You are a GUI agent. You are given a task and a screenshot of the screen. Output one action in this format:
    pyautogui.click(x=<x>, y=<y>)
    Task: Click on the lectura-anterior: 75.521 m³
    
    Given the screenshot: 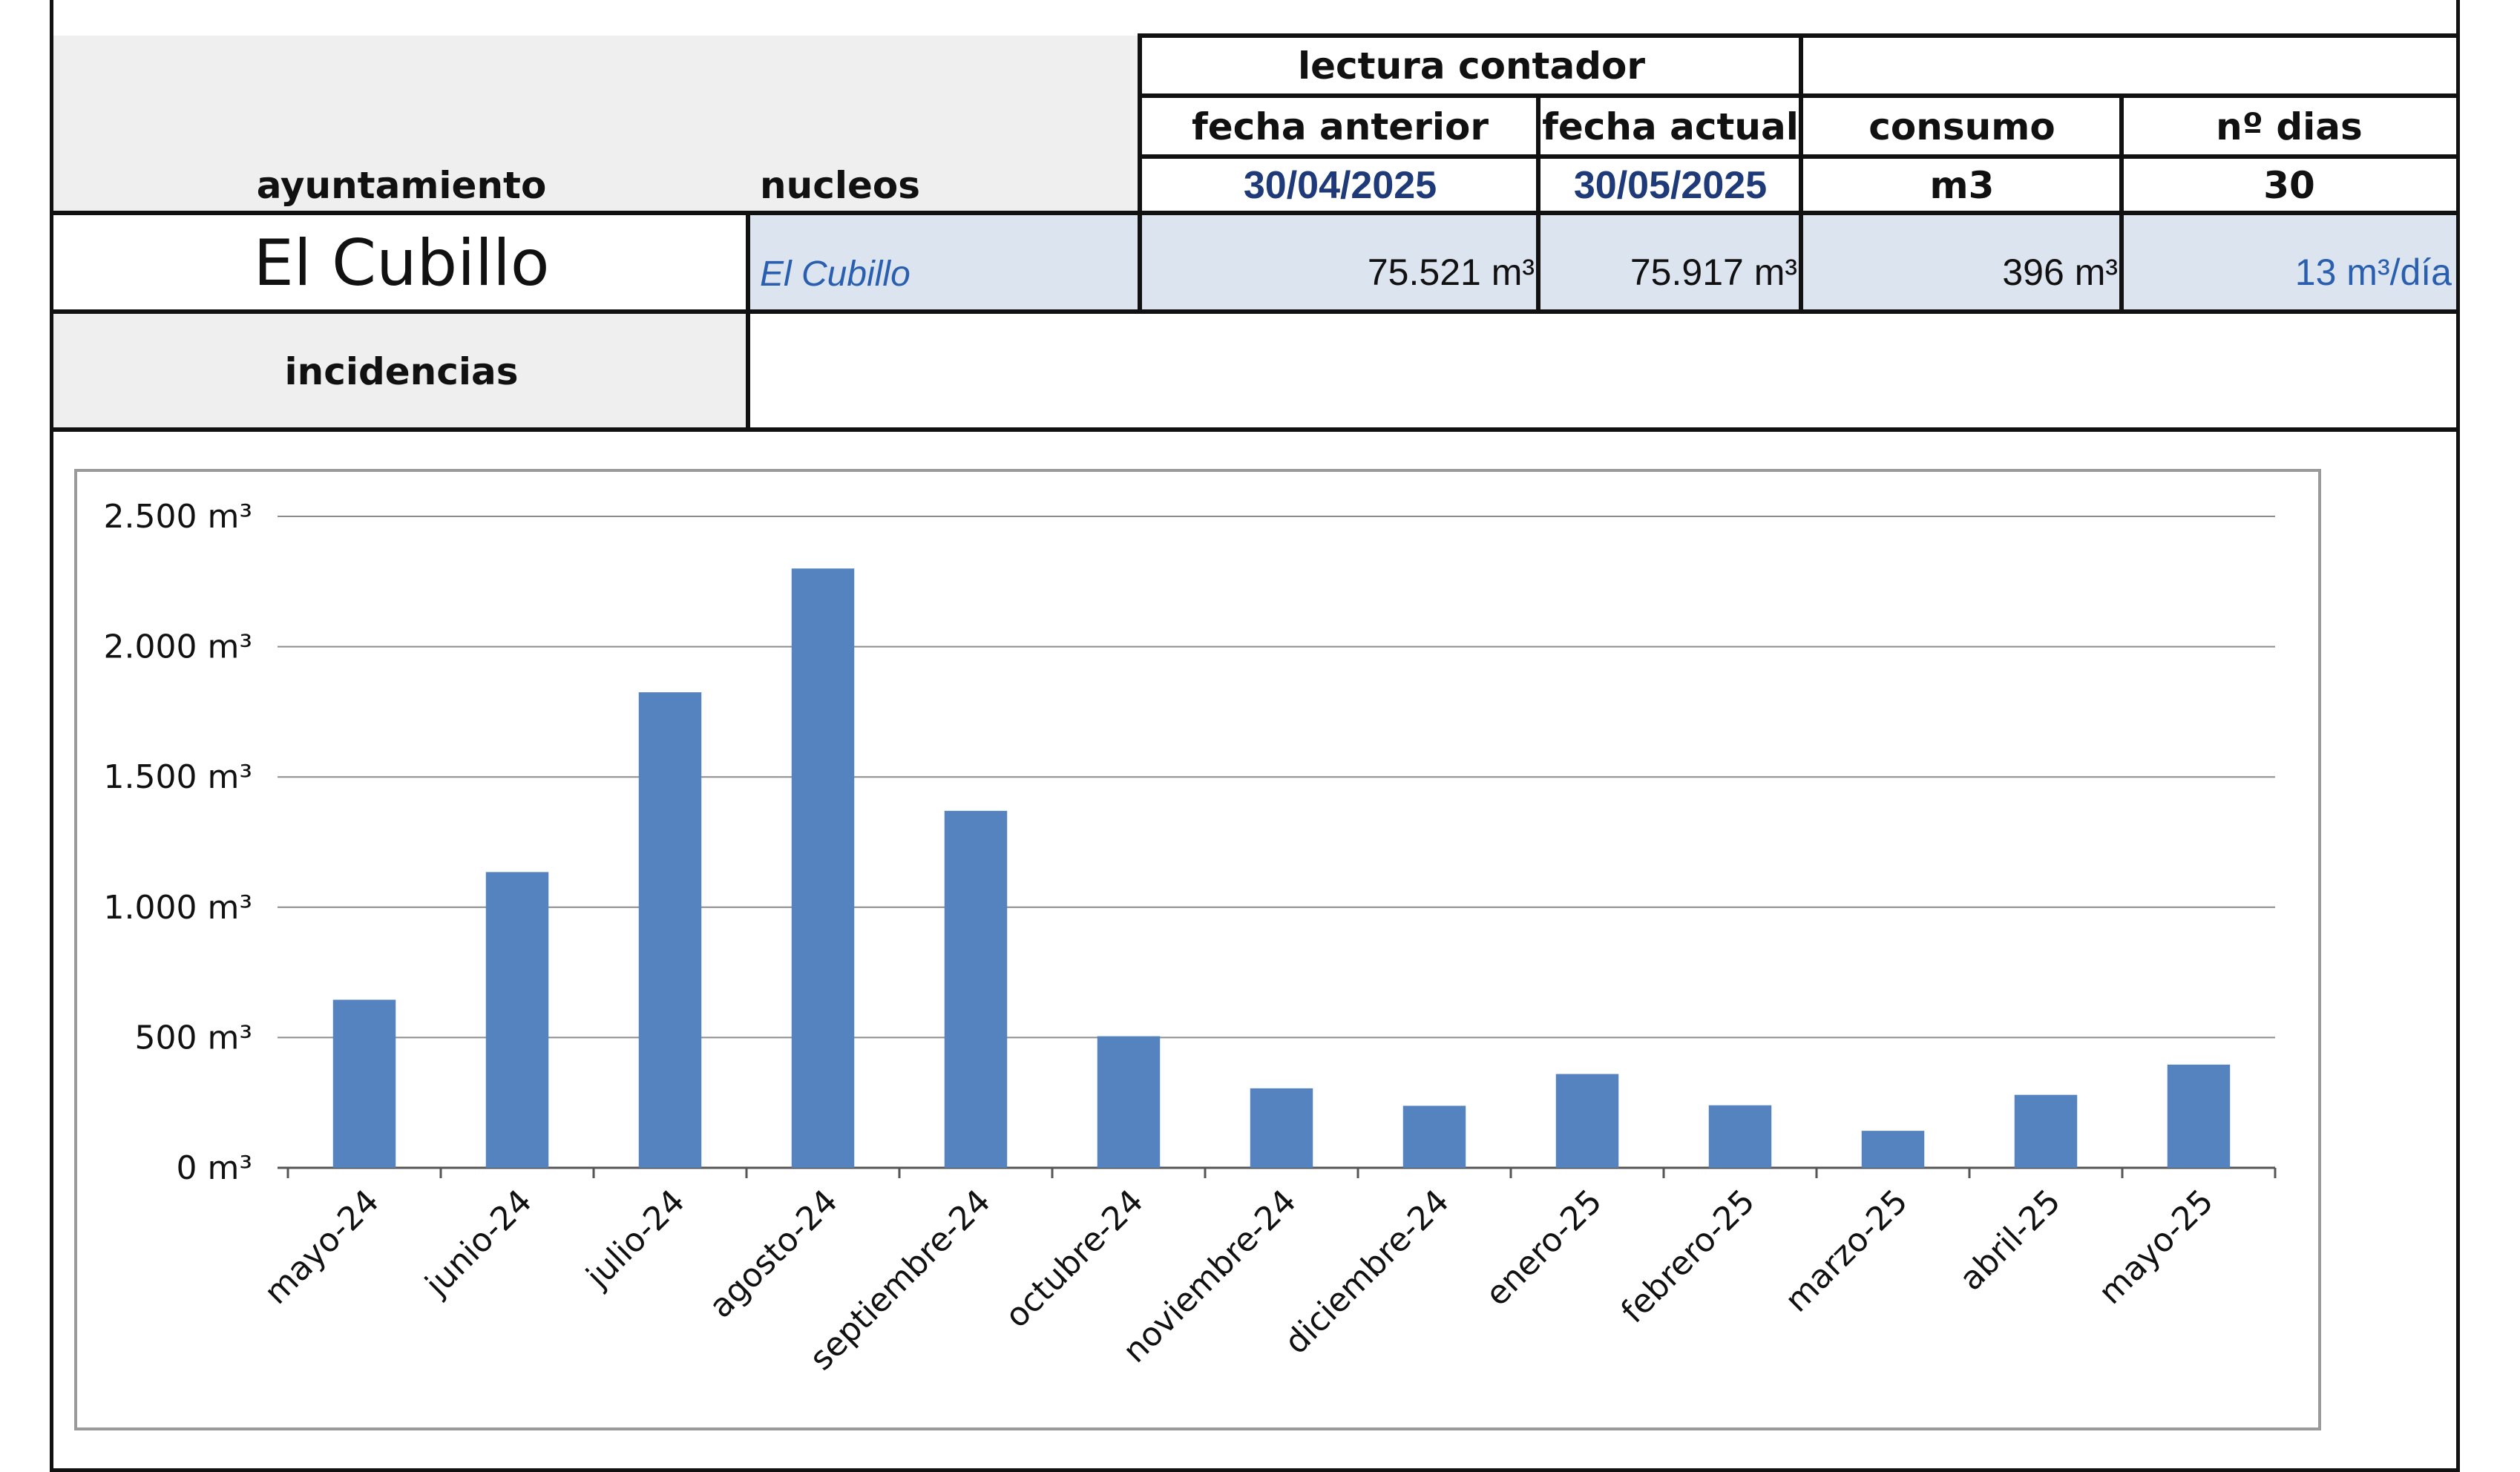 What is the action you would take?
    pyautogui.click(x=1340, y=263)
    